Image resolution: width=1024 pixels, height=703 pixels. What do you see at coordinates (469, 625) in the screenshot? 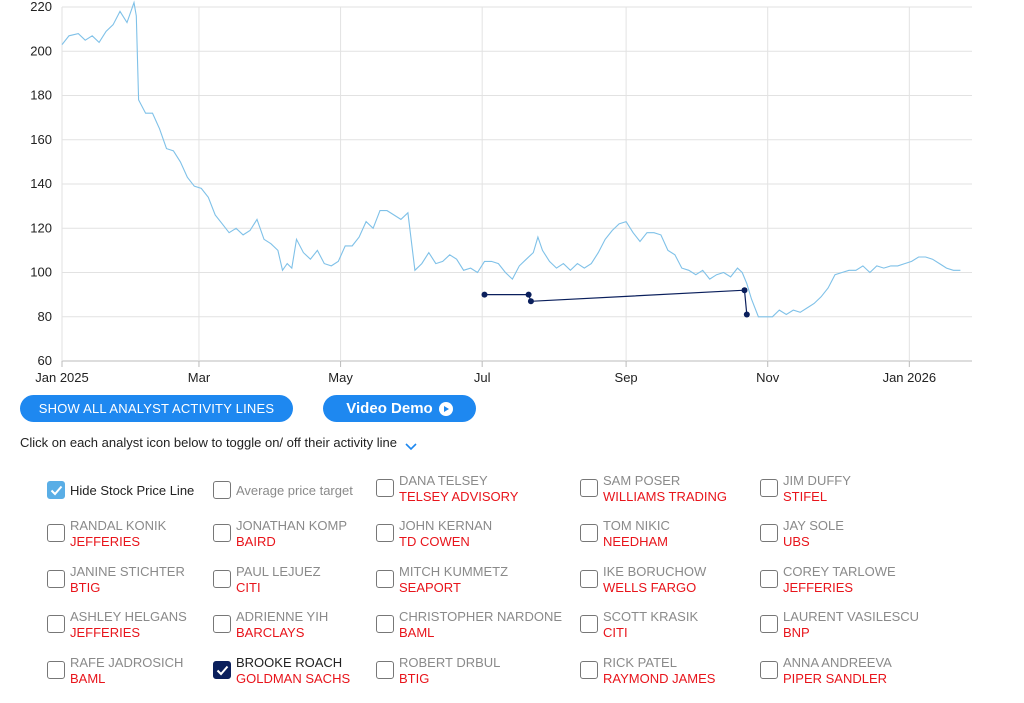
I see `analyst-option: CHRISTOPHER NARDONE BAML` at bounding box center [469, 625].